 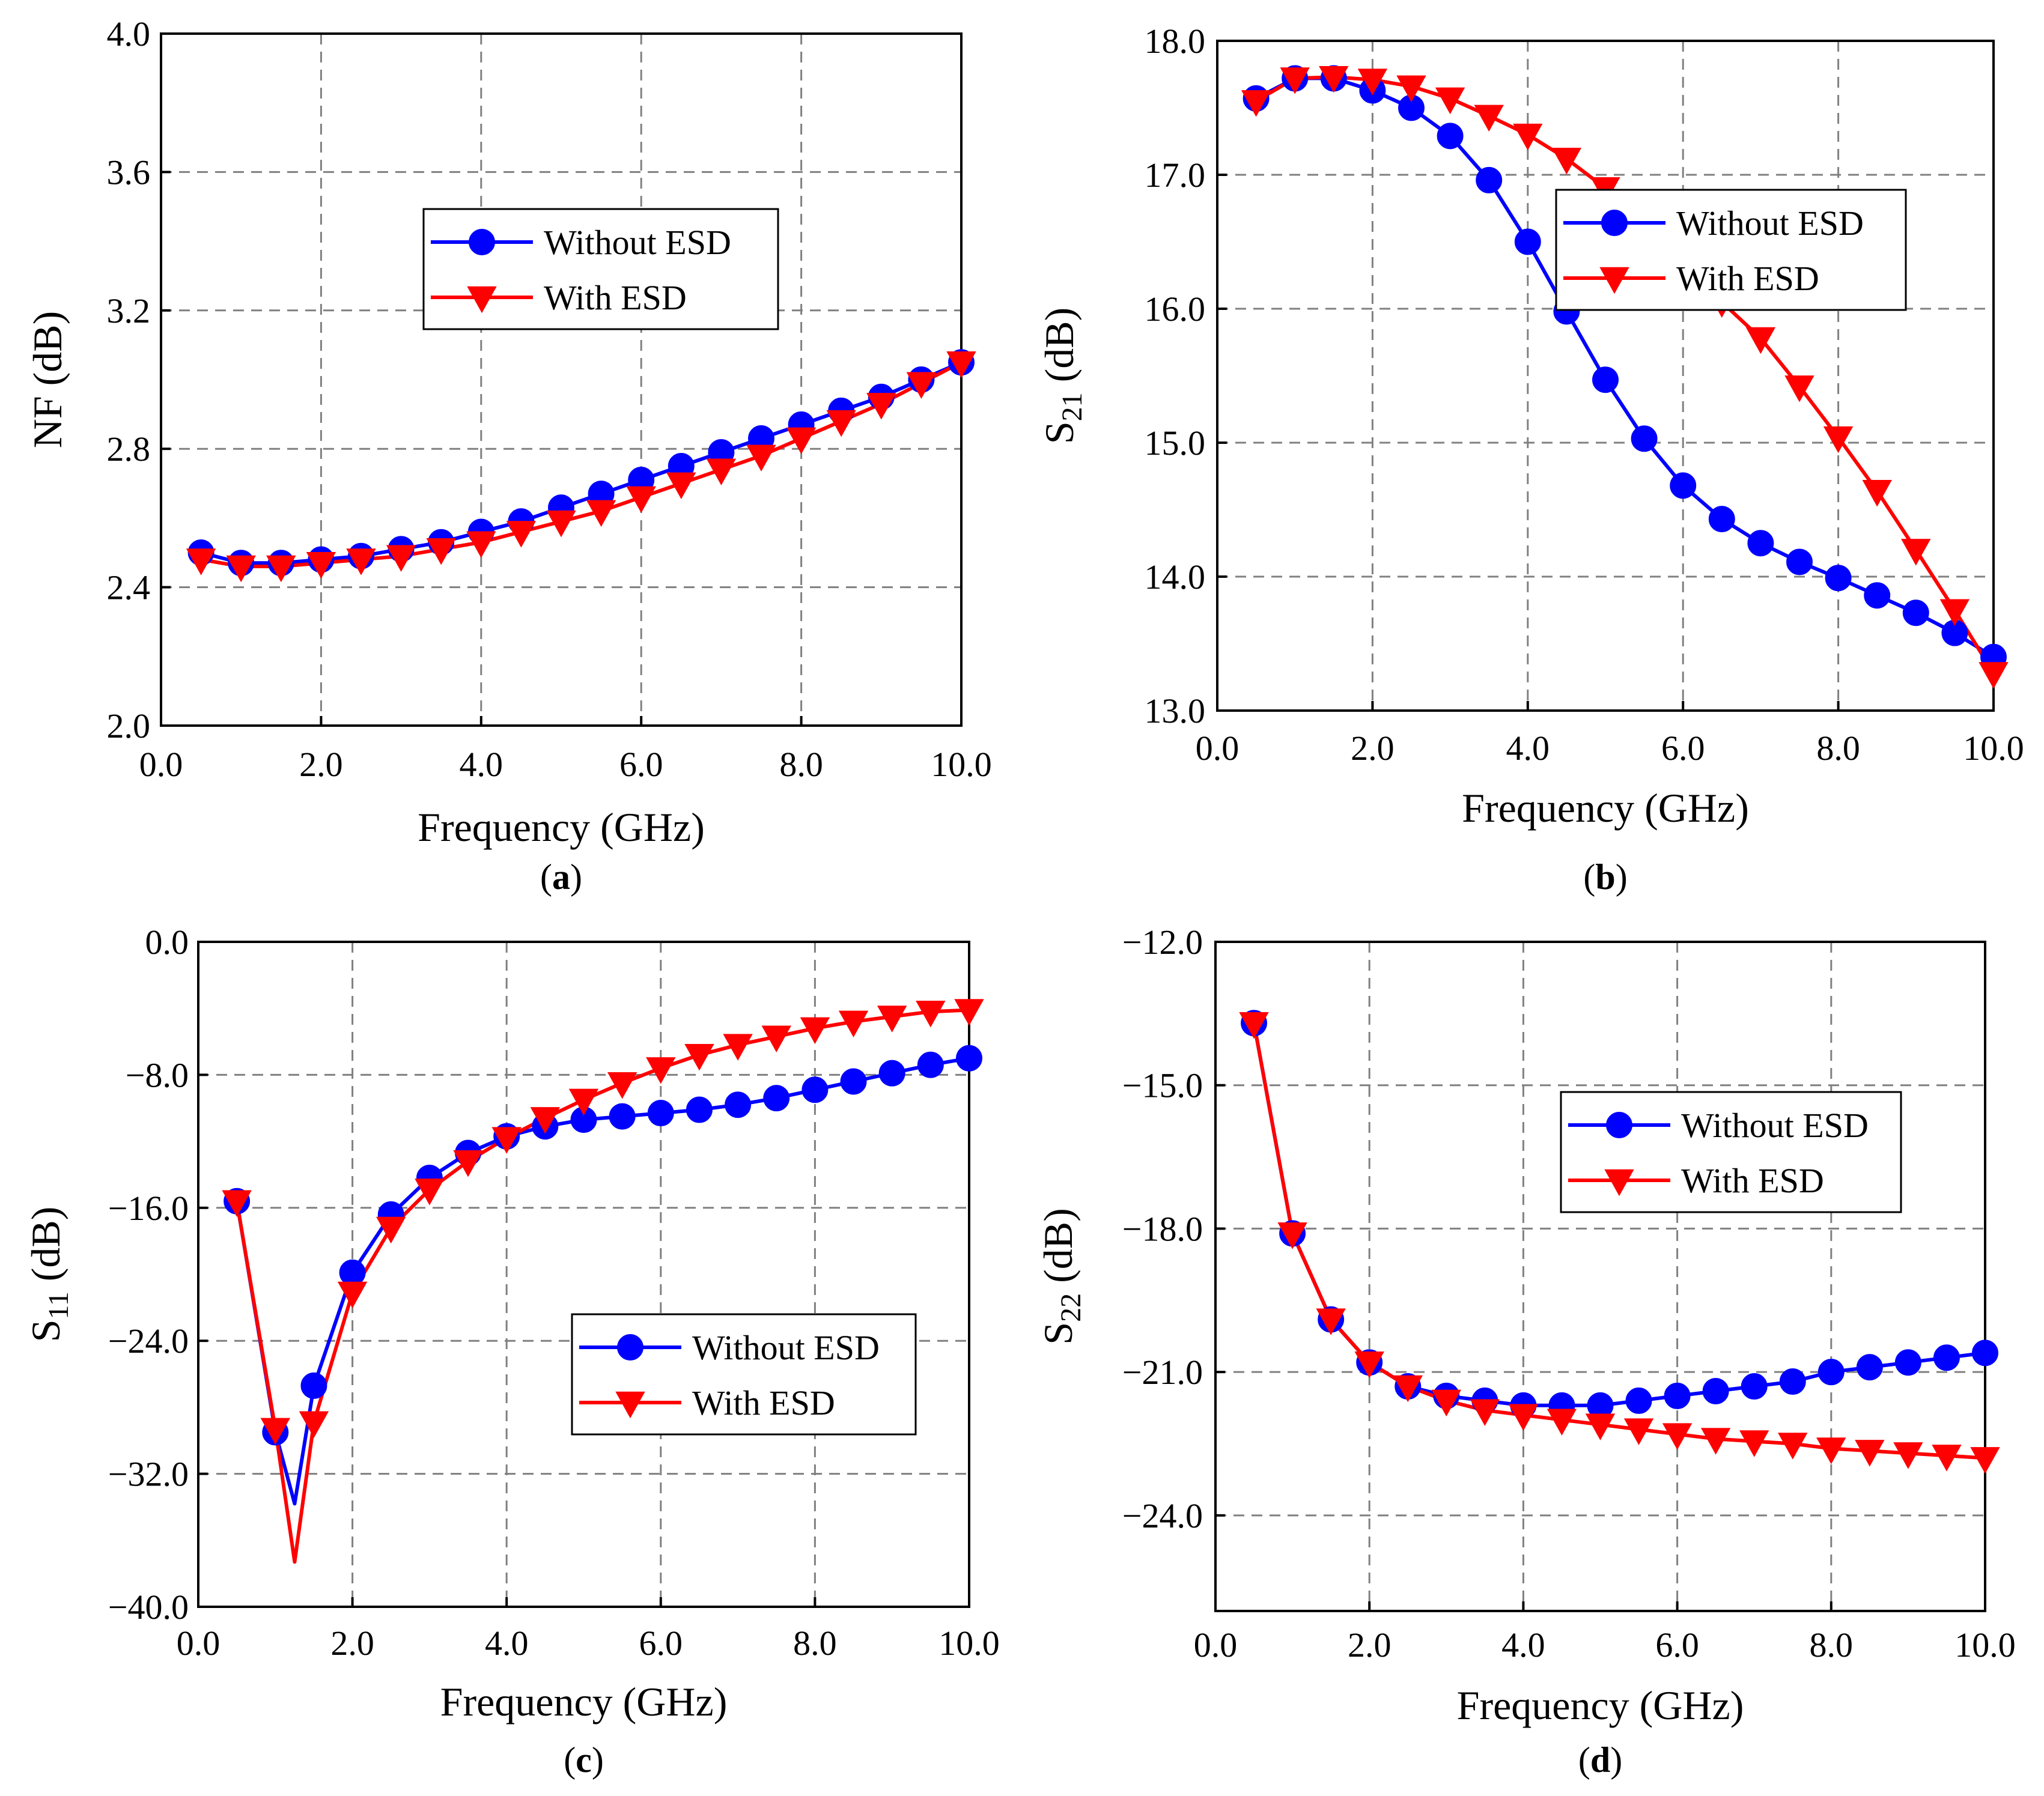 I want to click on panel-caption: (d), so click(x=1600, y=1760).